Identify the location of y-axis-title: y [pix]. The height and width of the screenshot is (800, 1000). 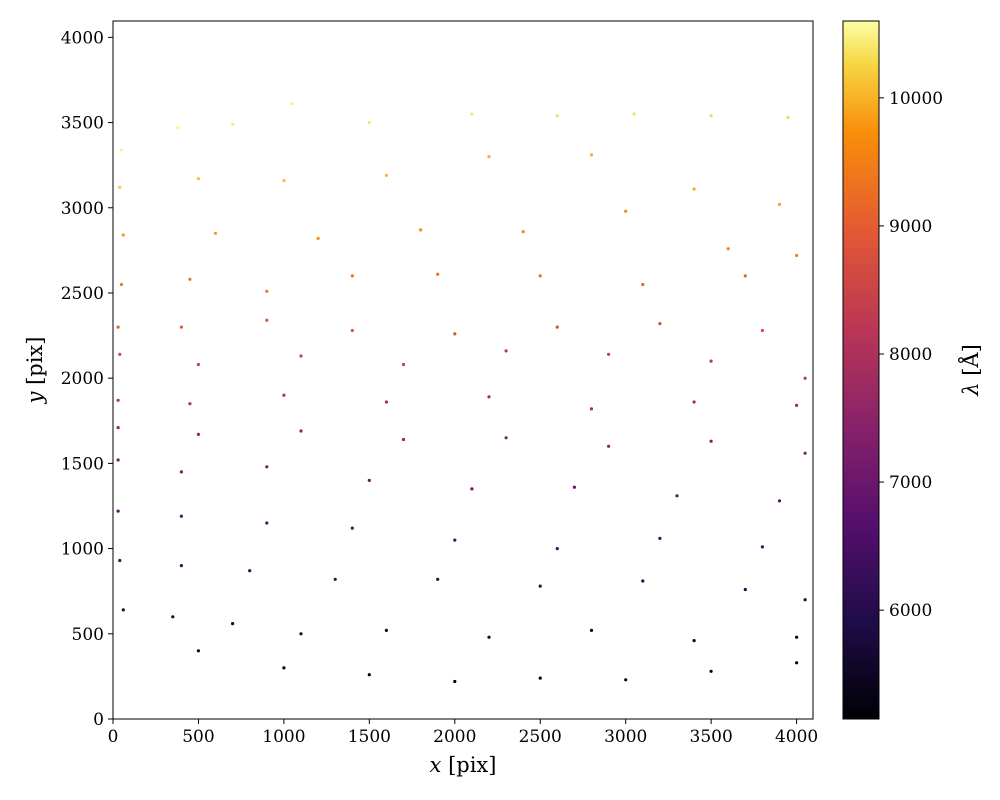
(35, 371).